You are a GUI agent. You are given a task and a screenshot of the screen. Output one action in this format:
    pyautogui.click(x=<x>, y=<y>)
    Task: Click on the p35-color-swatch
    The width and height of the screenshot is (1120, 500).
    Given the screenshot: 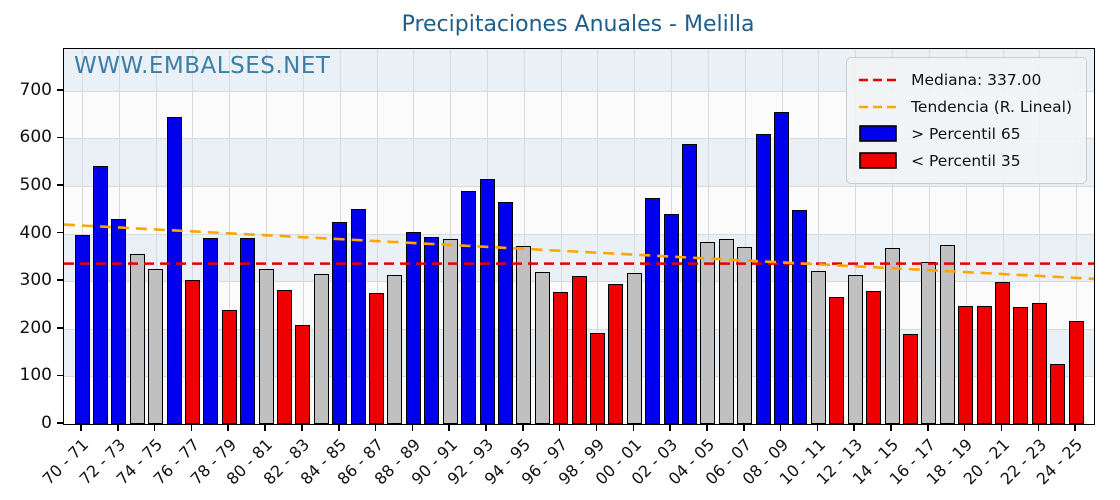 What is the action you would take?
    pyautogui.click(x=879, y=160)
    